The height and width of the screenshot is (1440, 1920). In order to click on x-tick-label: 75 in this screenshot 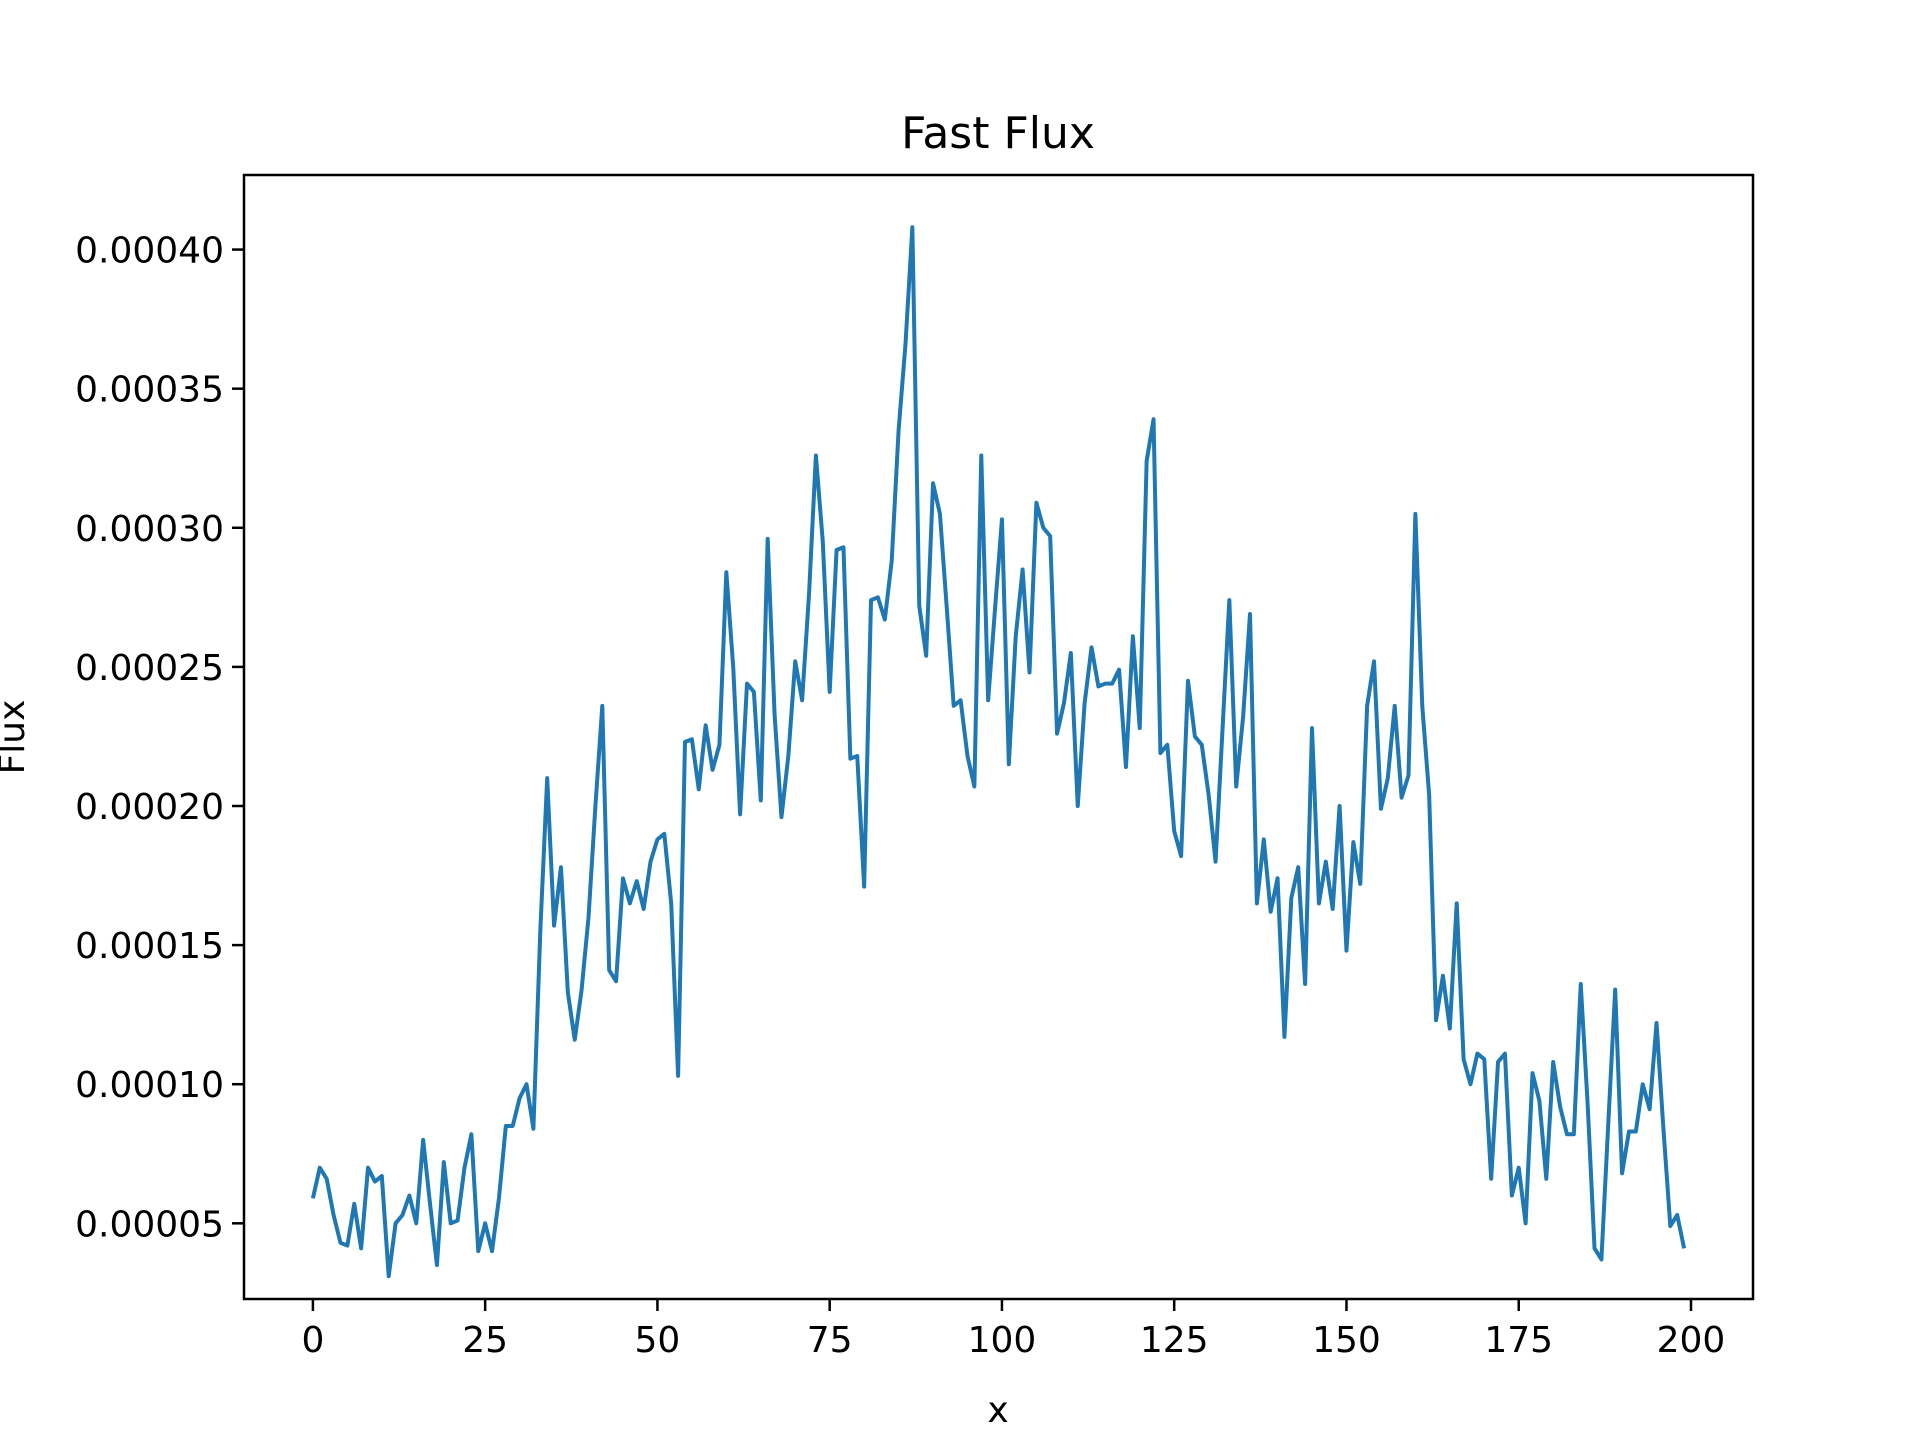, I will do `click(830, 1340)`.